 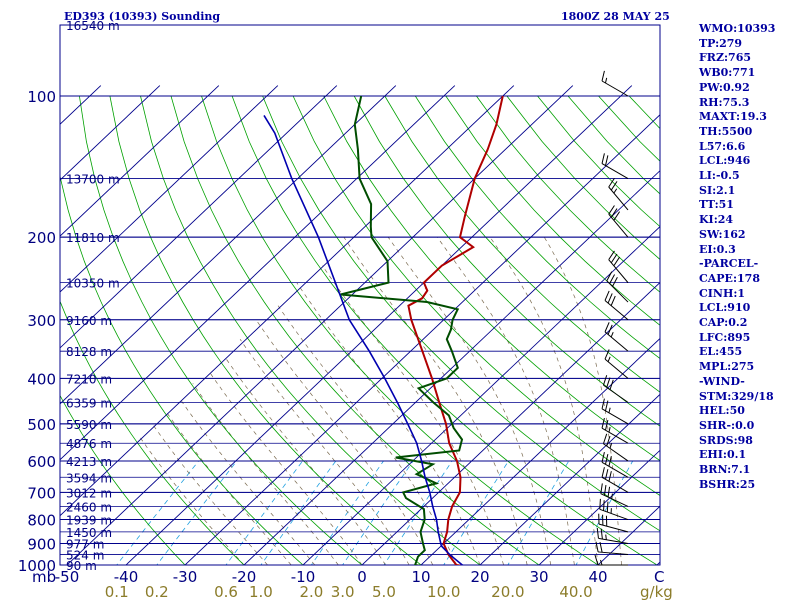 What do you see at coordinates (723, 323) in the screenshot?
I see `index-line: CAP:0.2` at bounding box center [723, 323].